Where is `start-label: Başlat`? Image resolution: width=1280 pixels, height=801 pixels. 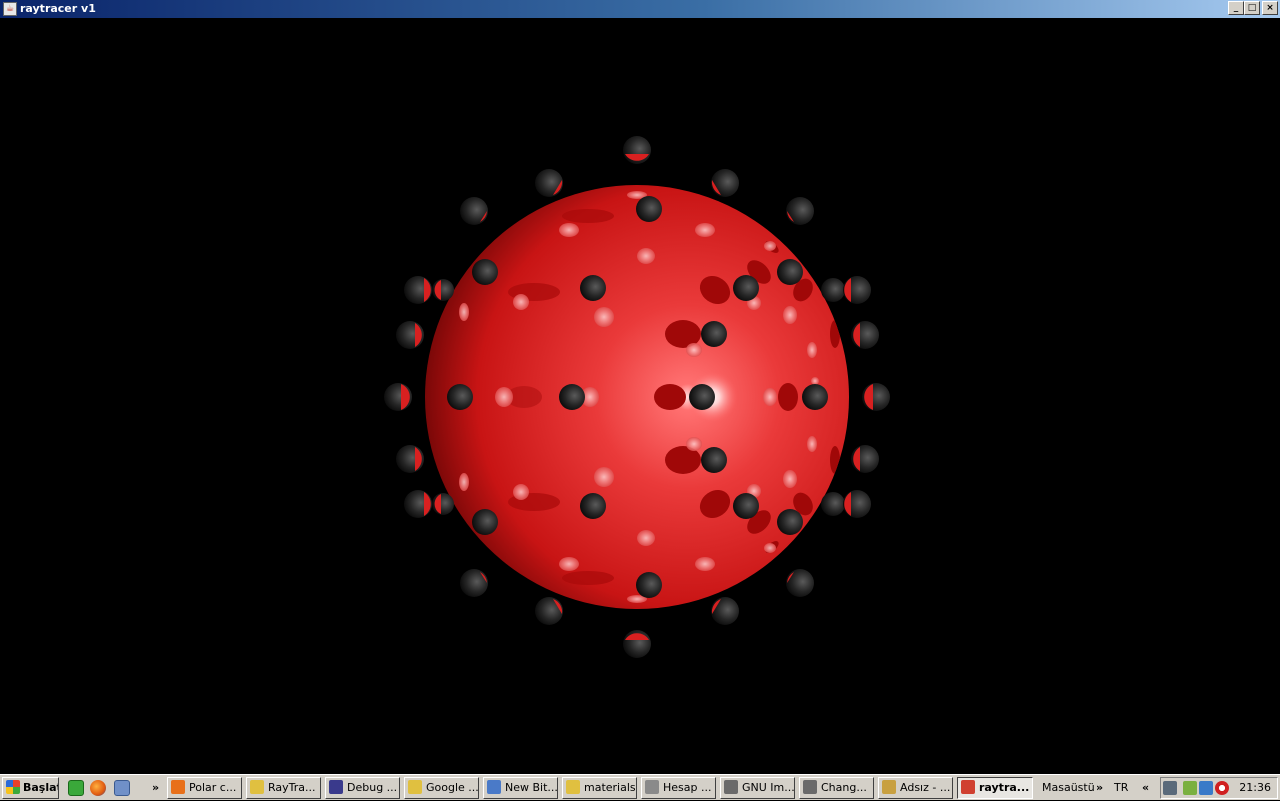
start-label: Başlat is located at coordinates (41, 787).